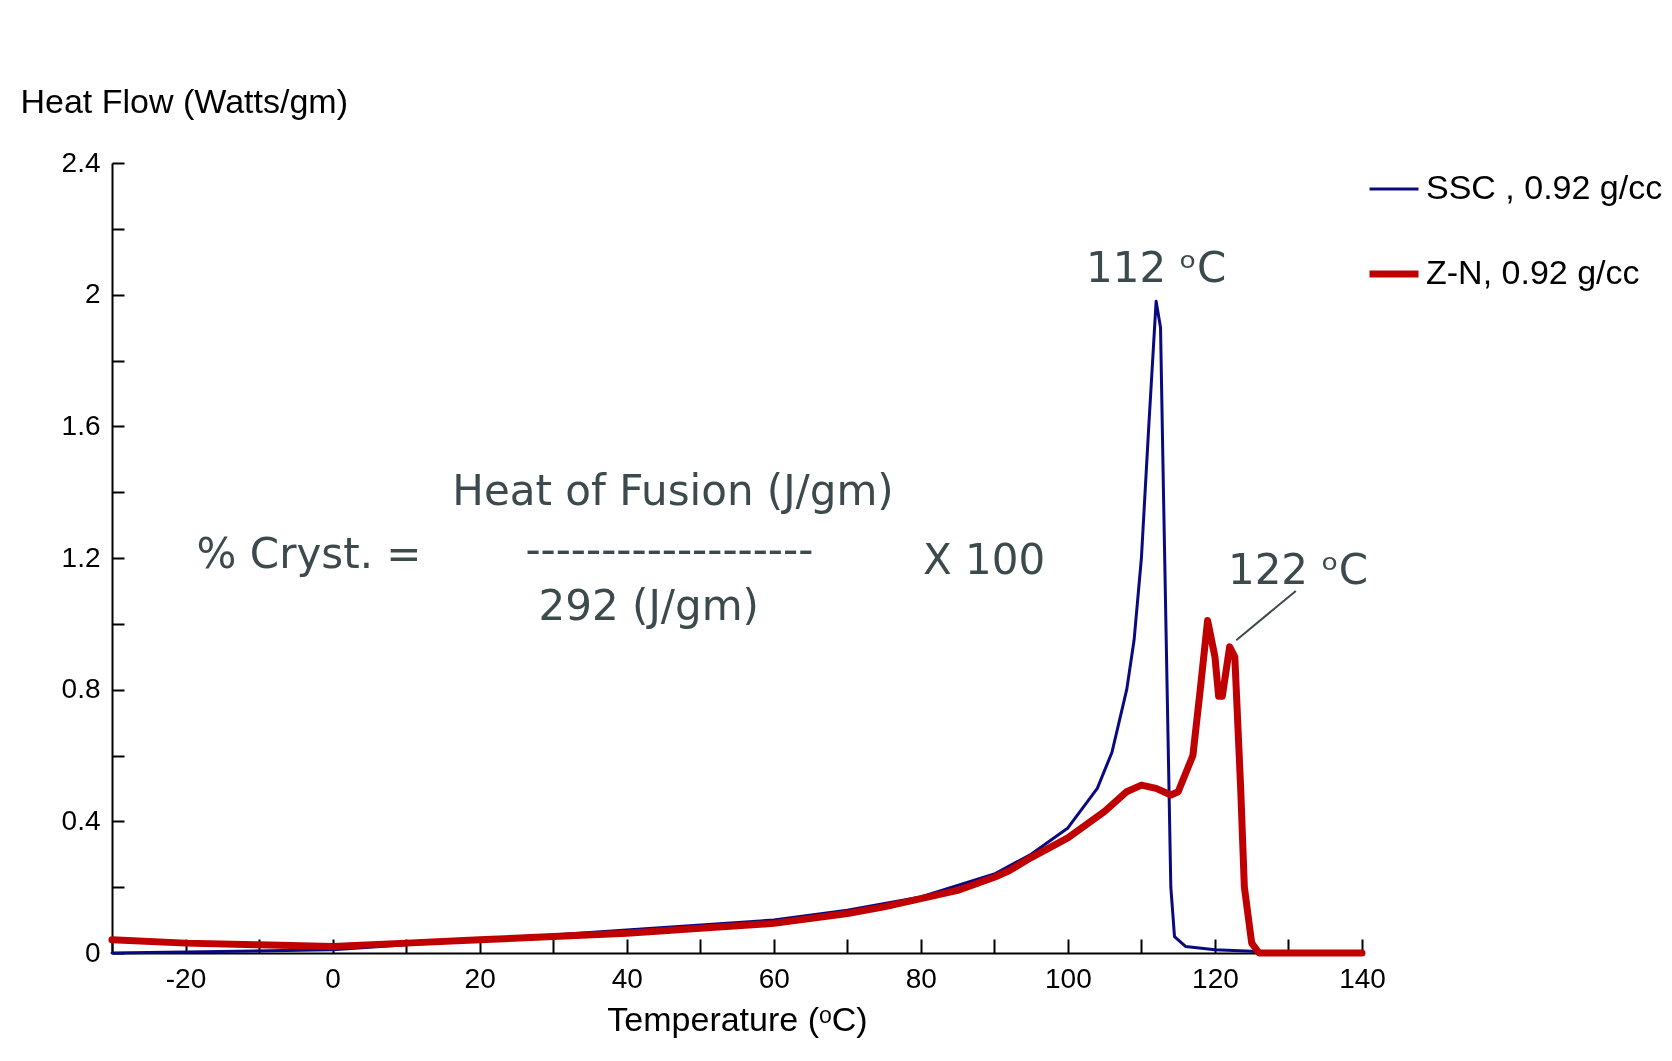 This screenshot has height=1061, width=1672. Describe the element at coordinates (186, 978) in the screenshot. I see `x-tick-label: -20` at that location.